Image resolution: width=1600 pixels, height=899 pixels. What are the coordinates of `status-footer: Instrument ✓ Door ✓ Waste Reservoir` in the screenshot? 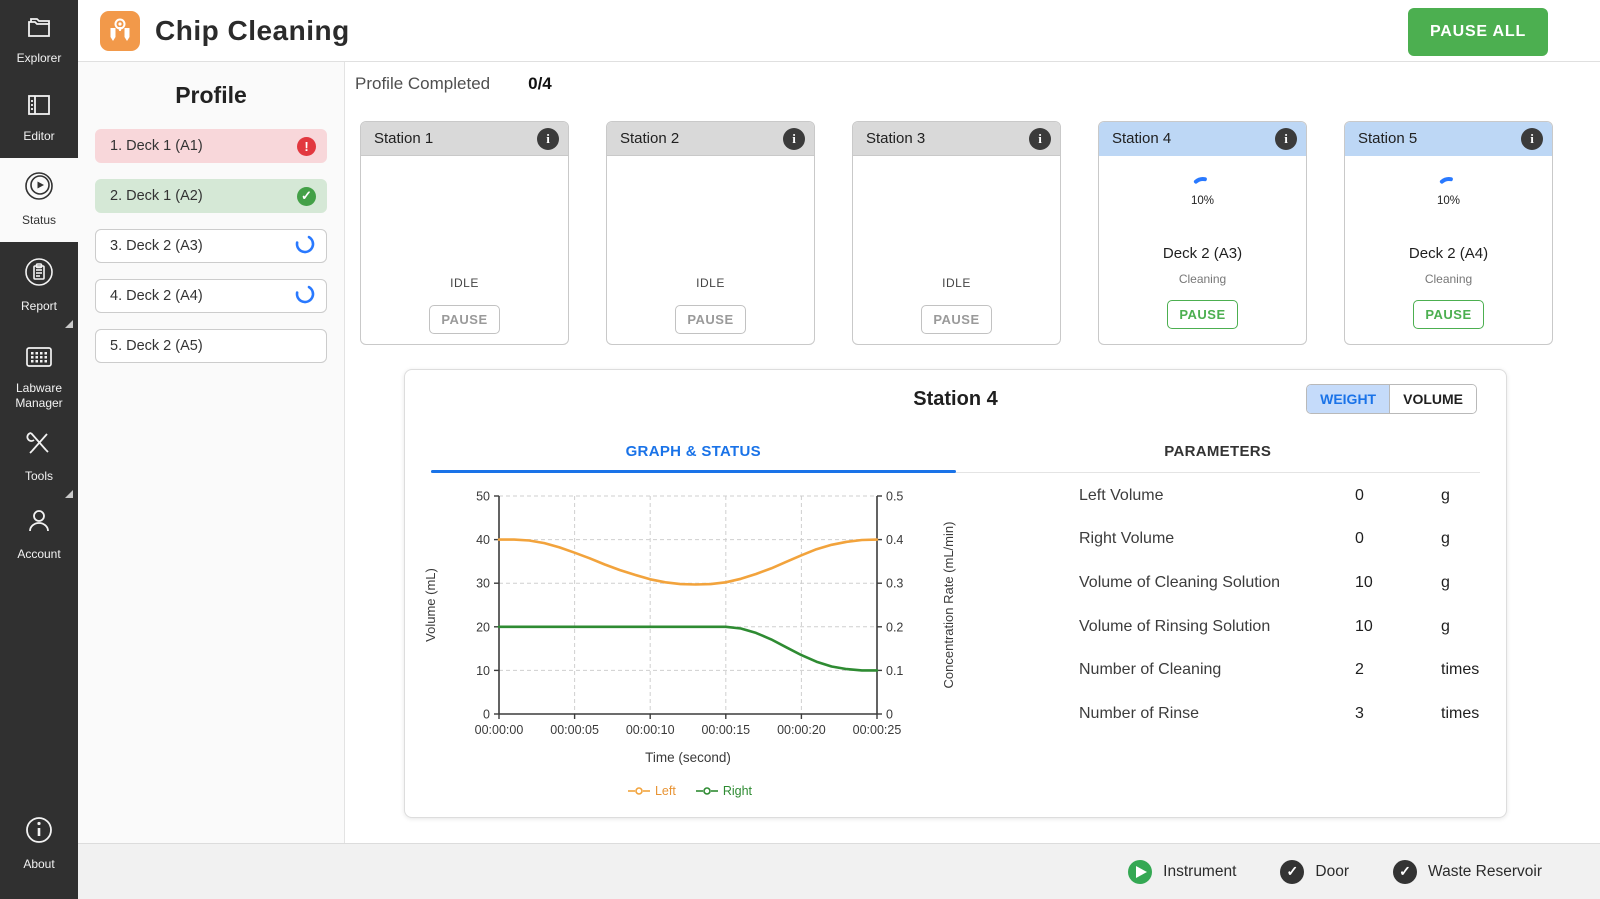 It's located at (839, 871).